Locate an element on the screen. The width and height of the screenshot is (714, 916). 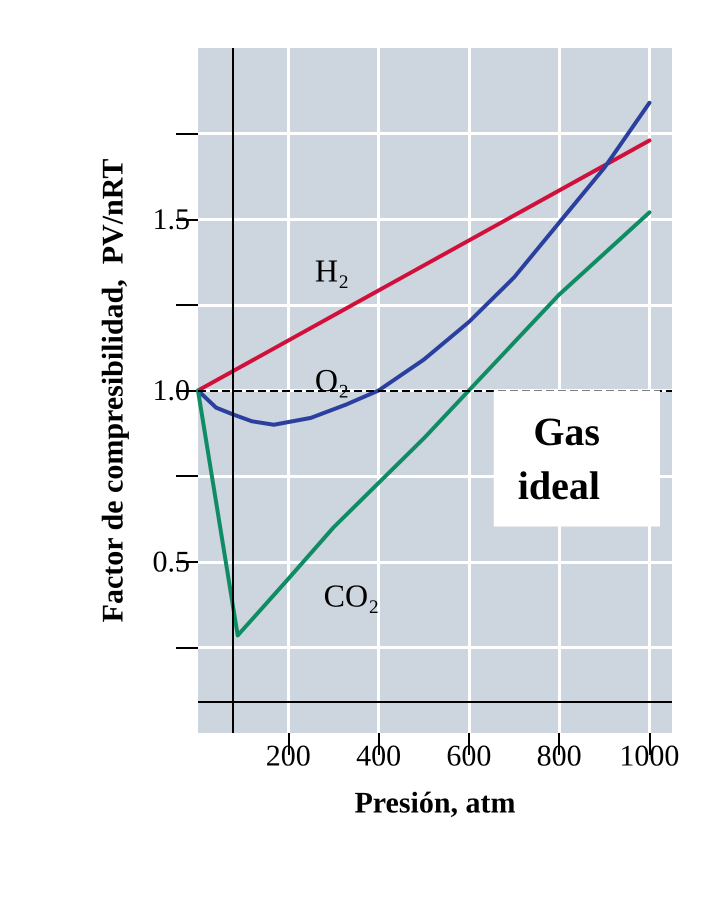
y-tick-label: 1.5 is located at coordinates (171, 219).